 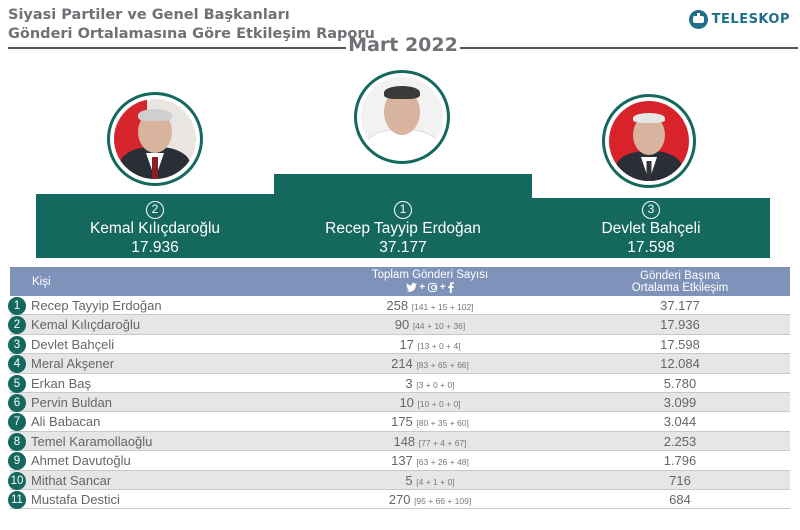 I want to click on teleskop-logo: TELESKOP, so click(x=739, y=19).